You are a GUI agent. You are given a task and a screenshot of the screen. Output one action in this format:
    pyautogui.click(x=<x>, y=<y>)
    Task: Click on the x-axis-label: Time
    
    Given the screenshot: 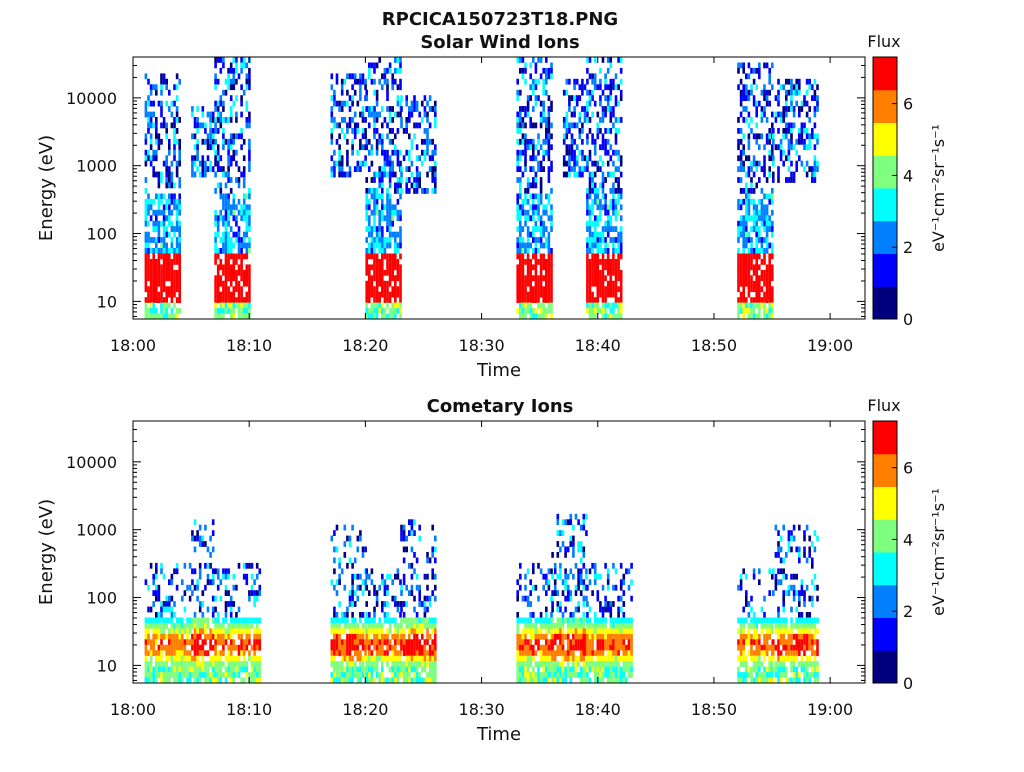 What is the action you would take?
    pyautogui.click(x=498, y=370)
    